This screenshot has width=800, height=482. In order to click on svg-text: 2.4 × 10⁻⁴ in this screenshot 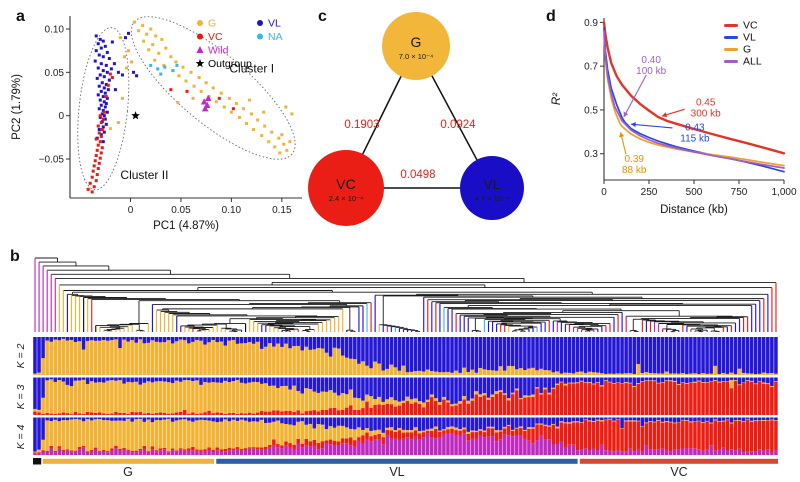, I will do `click(346, 198)`.